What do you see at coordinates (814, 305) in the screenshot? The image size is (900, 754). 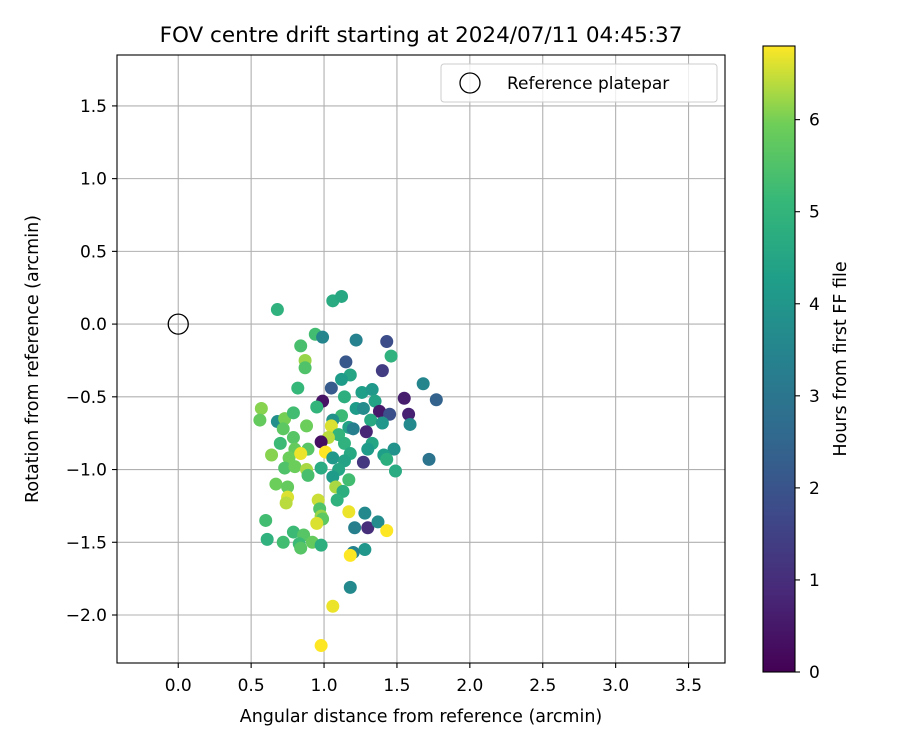 I see `colorbar-tick-label: 4` at bounding box center [814, 305].